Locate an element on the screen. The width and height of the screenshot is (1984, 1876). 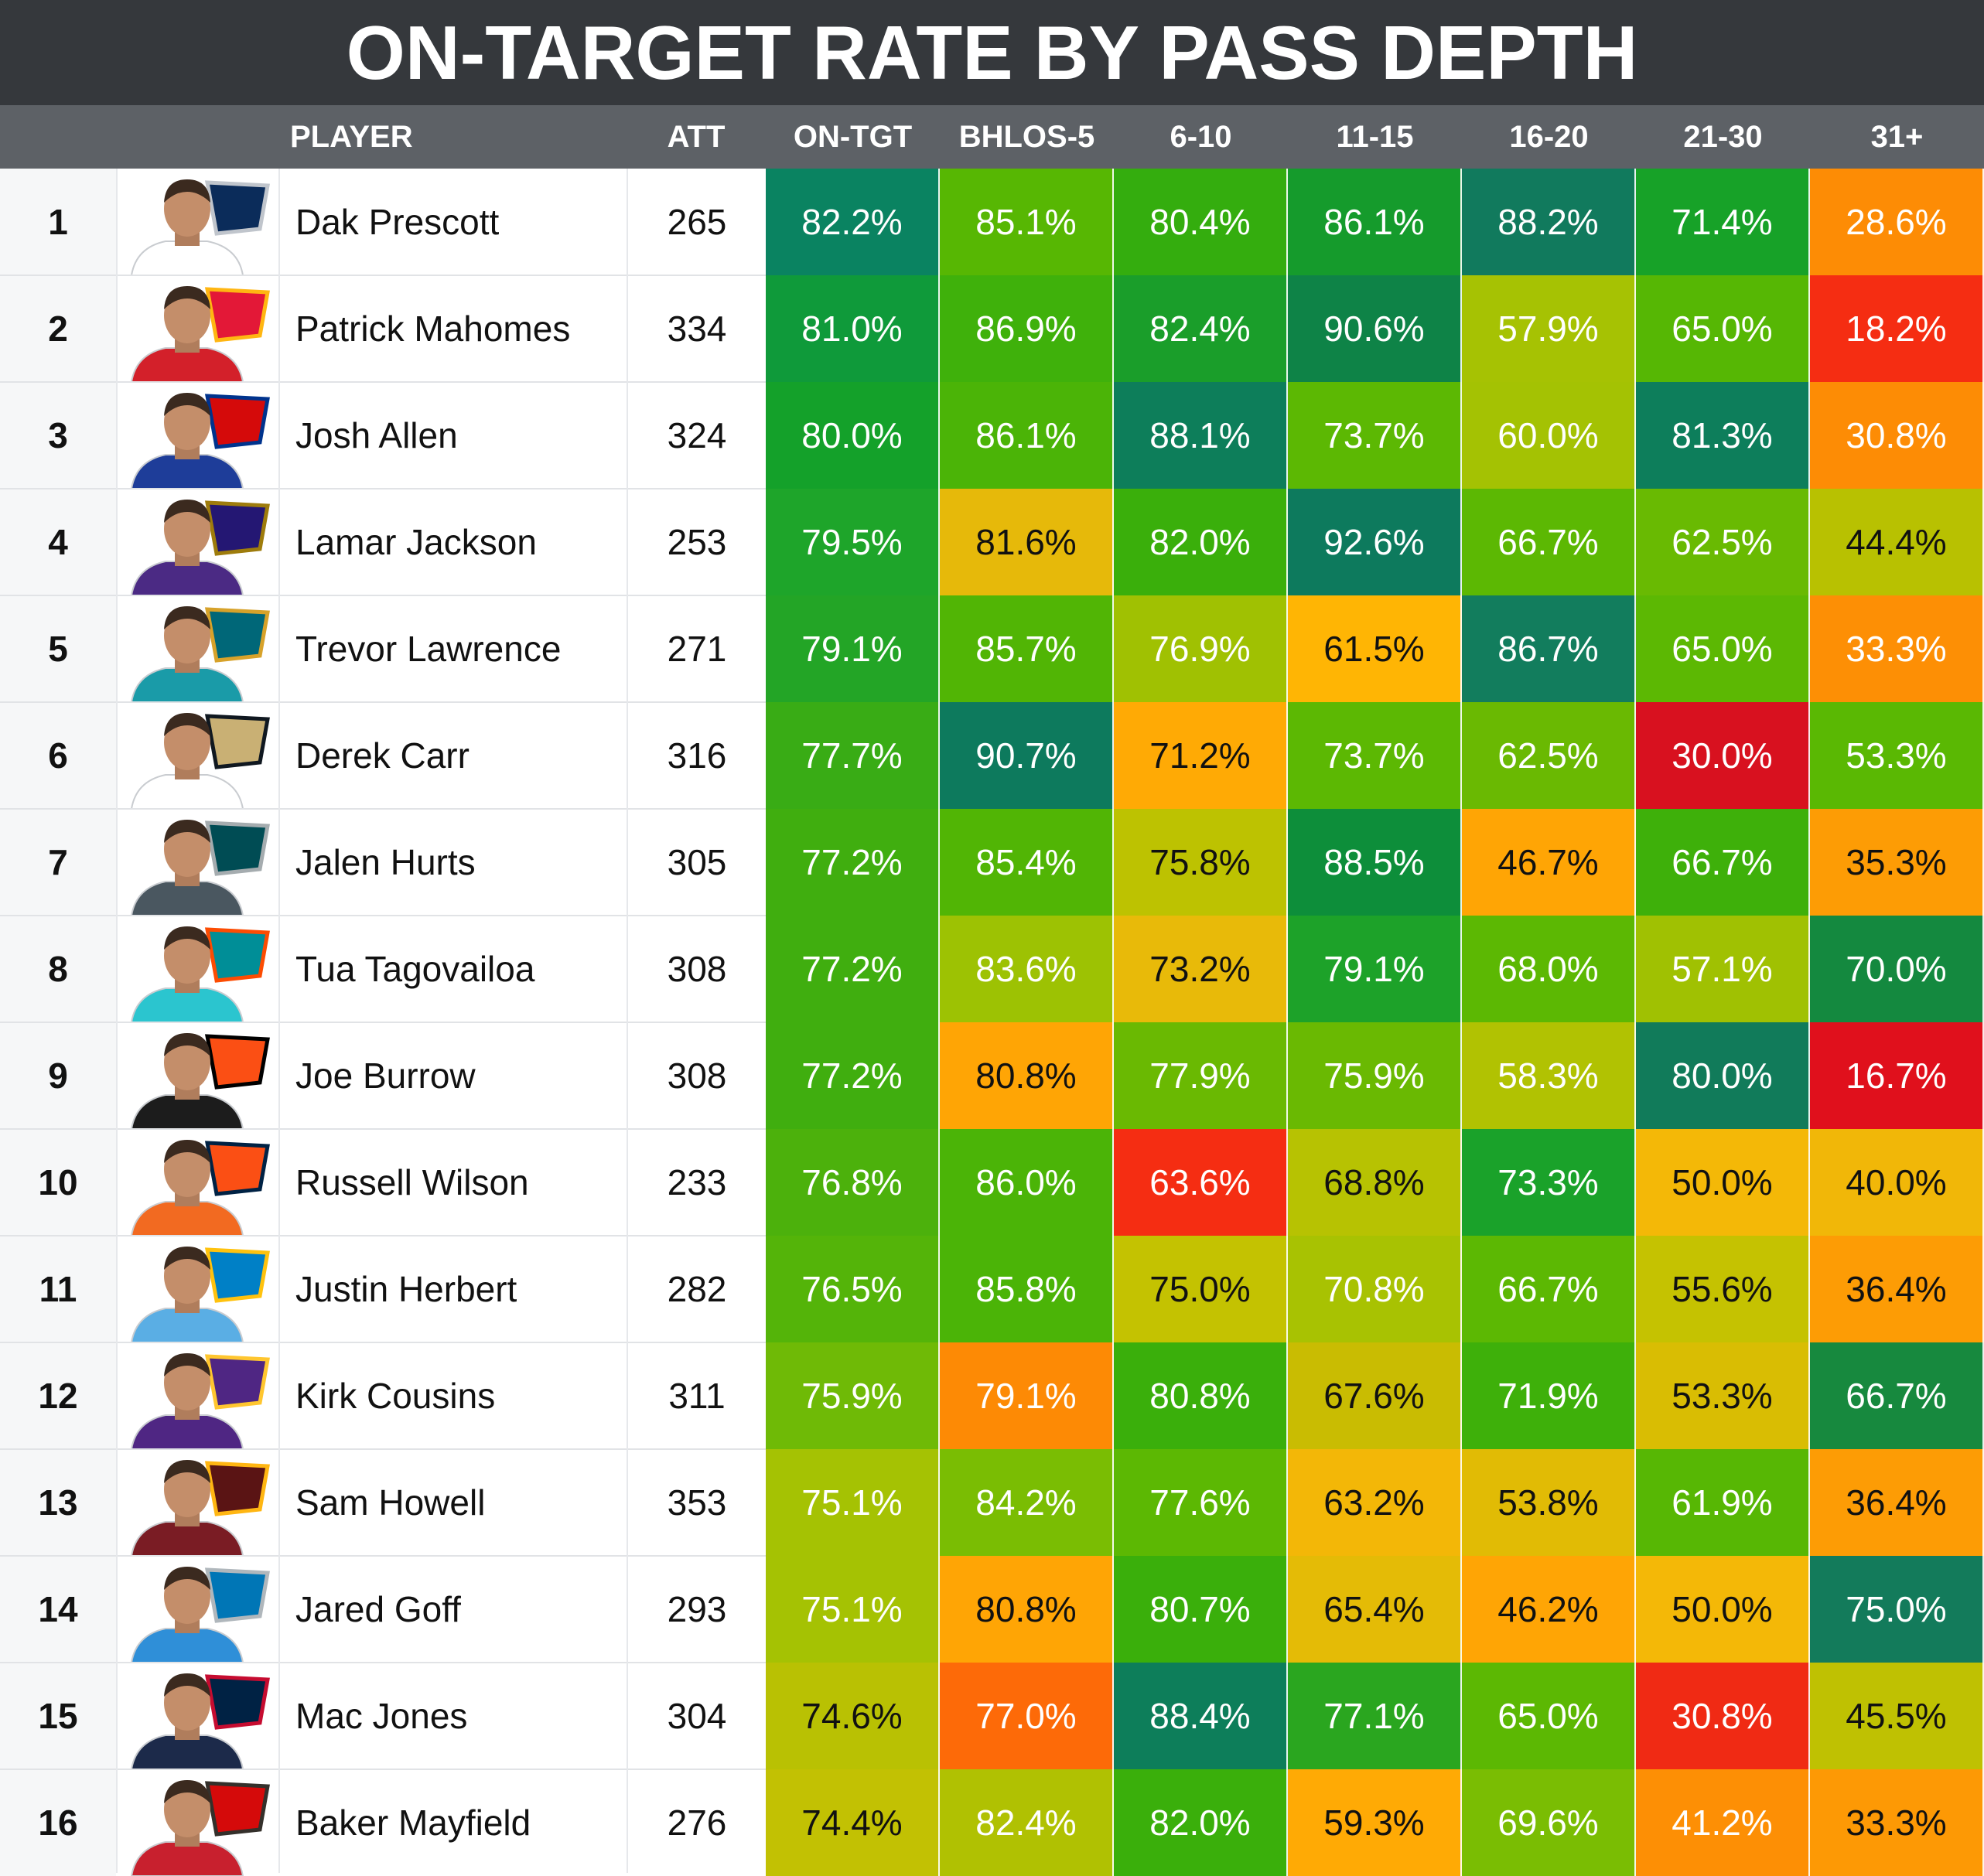
value-cell-on-tgt: 80.0% is located at coordinates (853, 436).